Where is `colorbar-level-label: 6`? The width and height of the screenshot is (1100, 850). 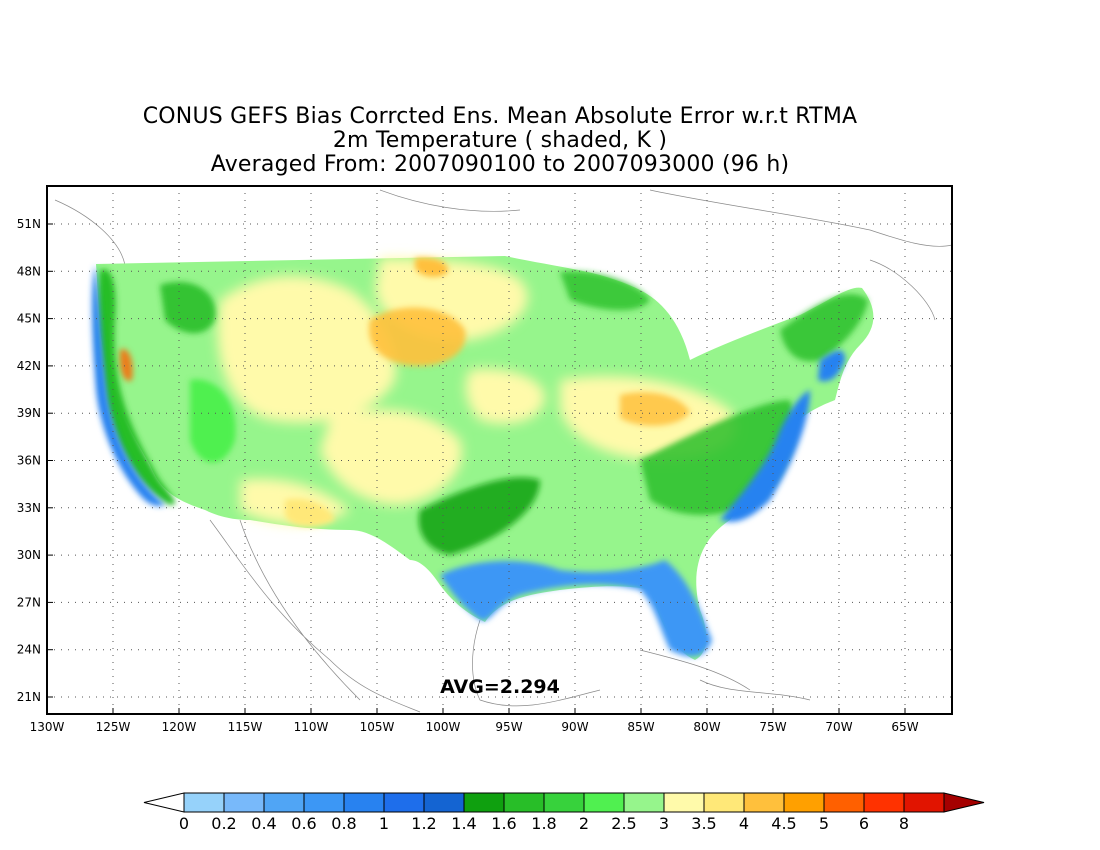 colorbar-level-label: 6 is located at coordinates (864, 823).